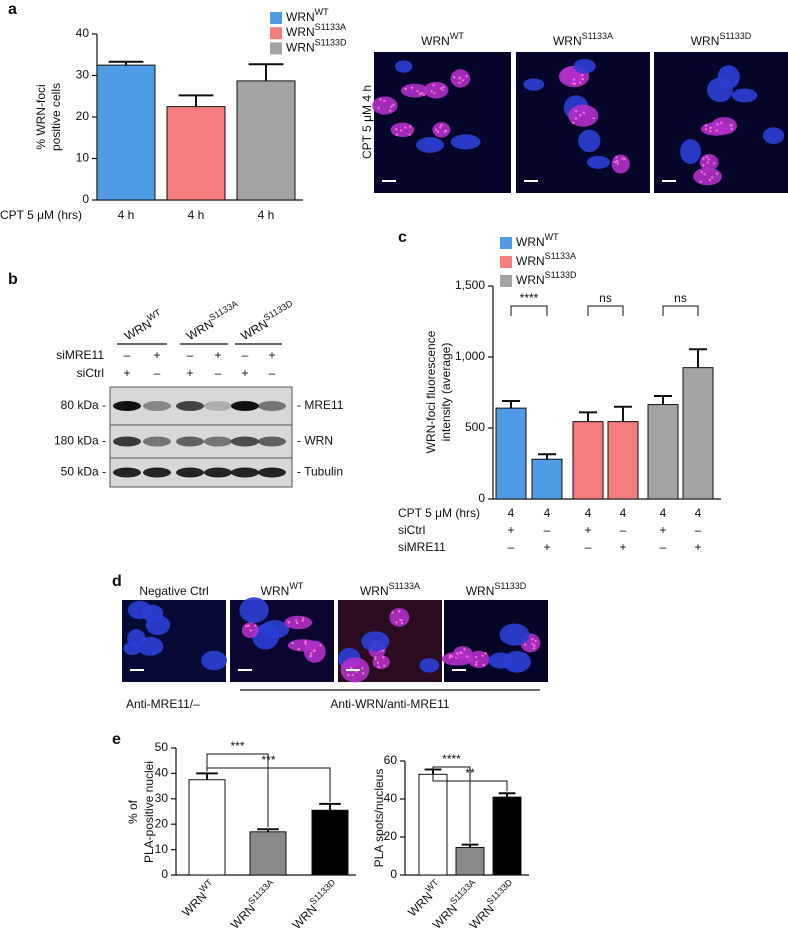  I want to click on row-label: siMRE11, so click(80, 355).